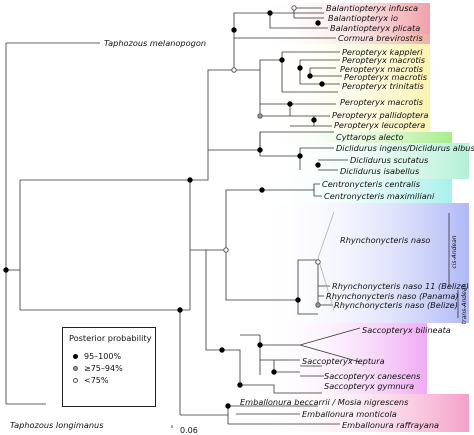 This screenshot has width=474, height=435. What do you see at coordinates (280, 18) in the screenshot?
I see `branch-balantiopteryx` at bounding box center [280, 18].